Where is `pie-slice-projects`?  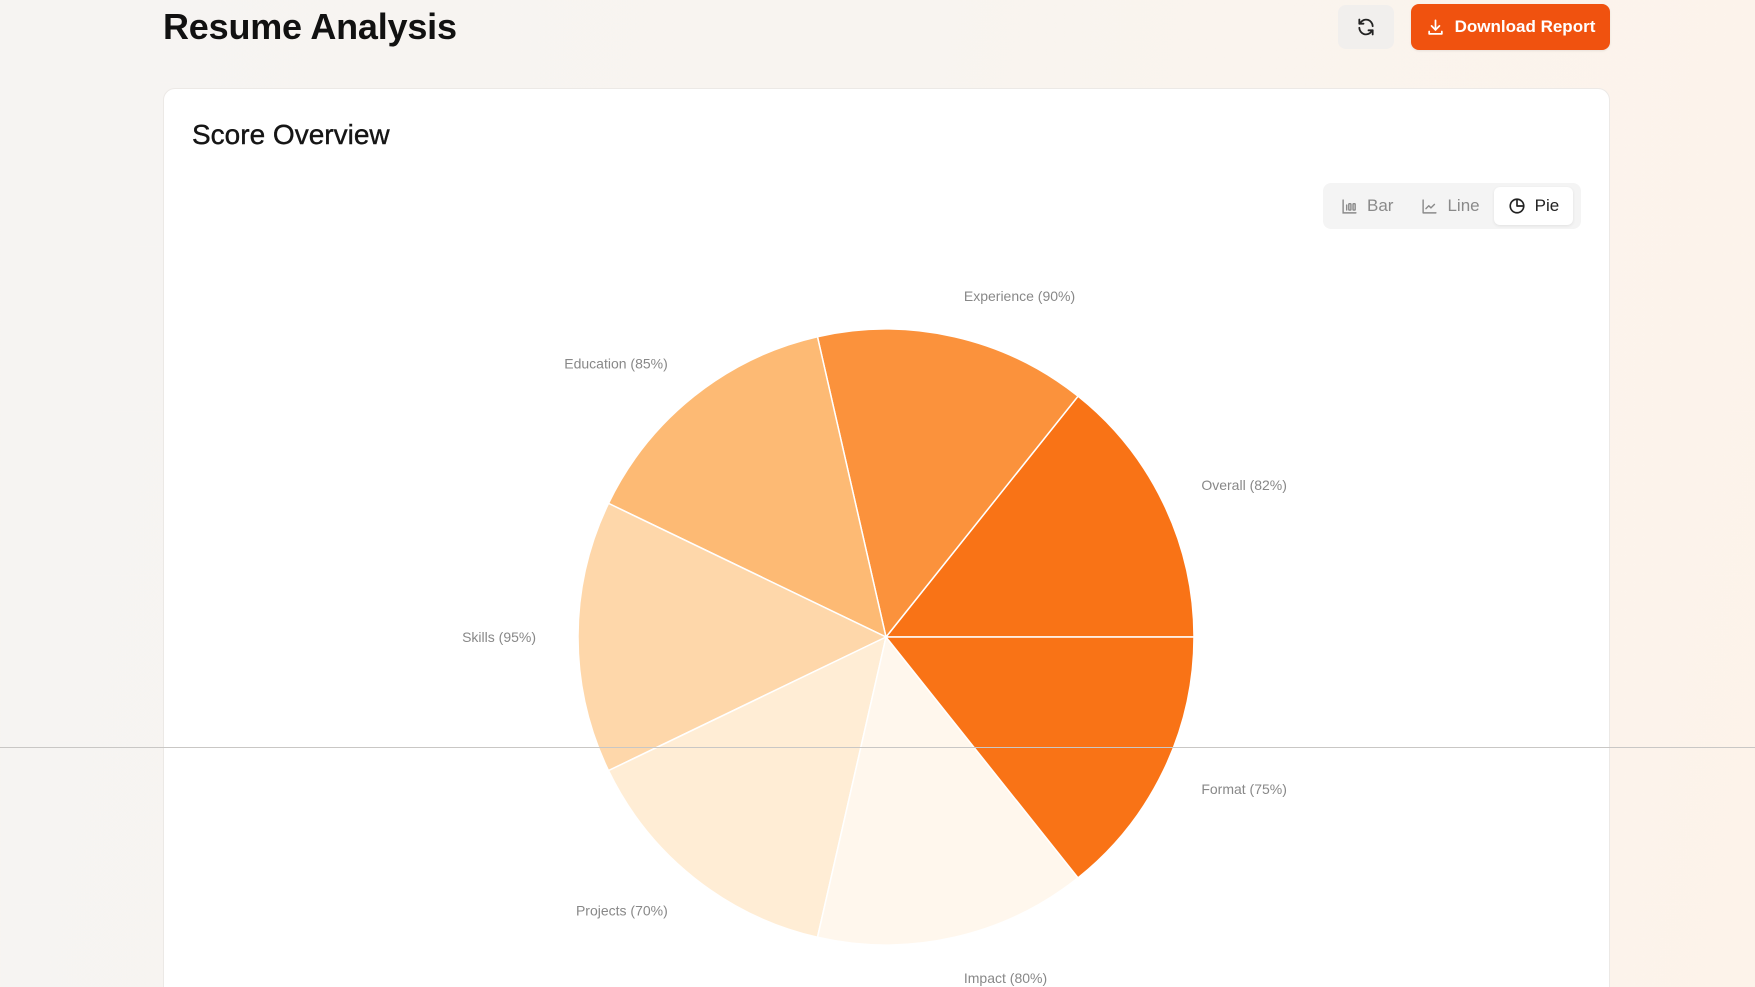 pie-slice-projects is located at coordinates (747, 787).